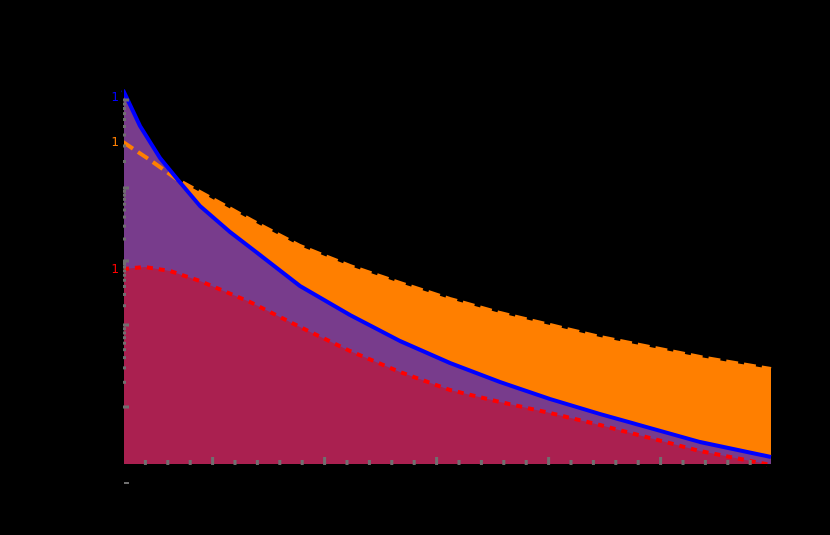  I want to click on y-tick-labels: 1 1 1, so click(115, 183).